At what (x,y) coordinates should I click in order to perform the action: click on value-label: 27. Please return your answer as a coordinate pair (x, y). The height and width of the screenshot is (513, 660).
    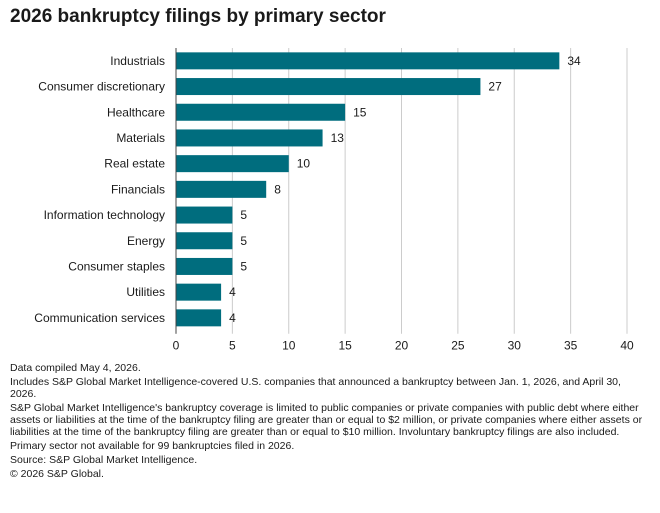
    Looking at the image, I should click on (495, 87).